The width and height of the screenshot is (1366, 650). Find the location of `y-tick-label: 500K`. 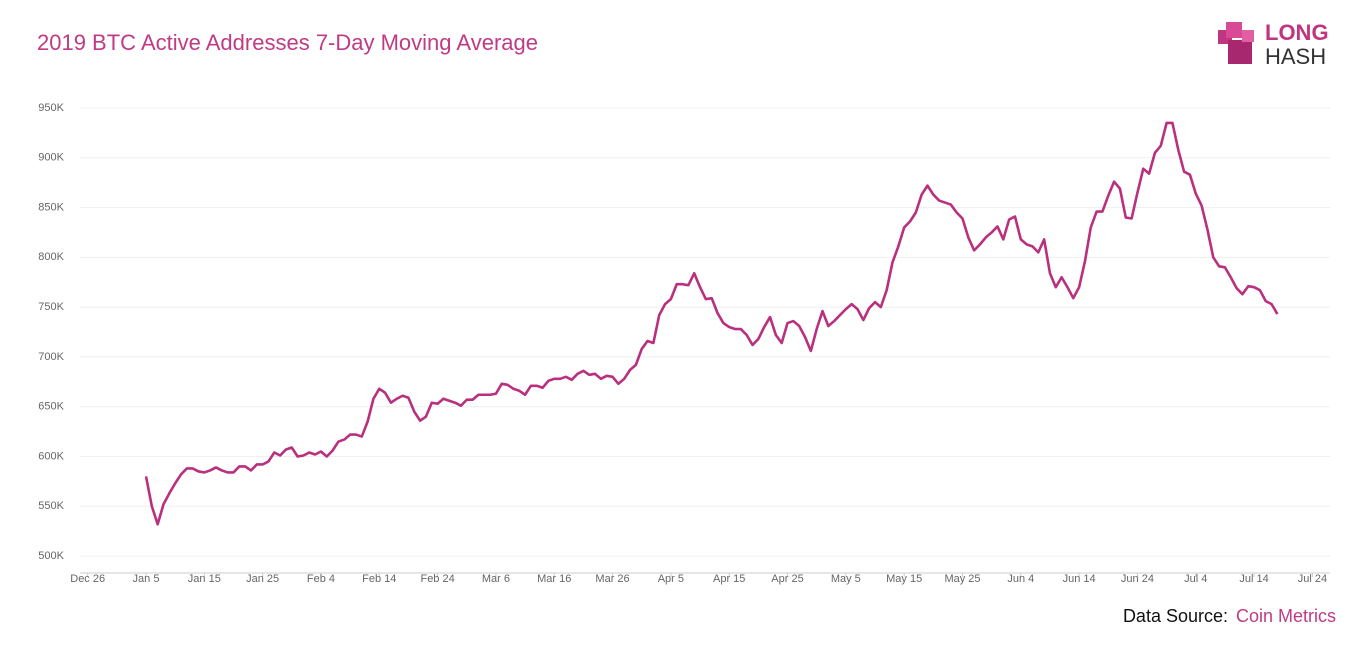

y-tick-label: 500K is located at coordinates (51, 556).